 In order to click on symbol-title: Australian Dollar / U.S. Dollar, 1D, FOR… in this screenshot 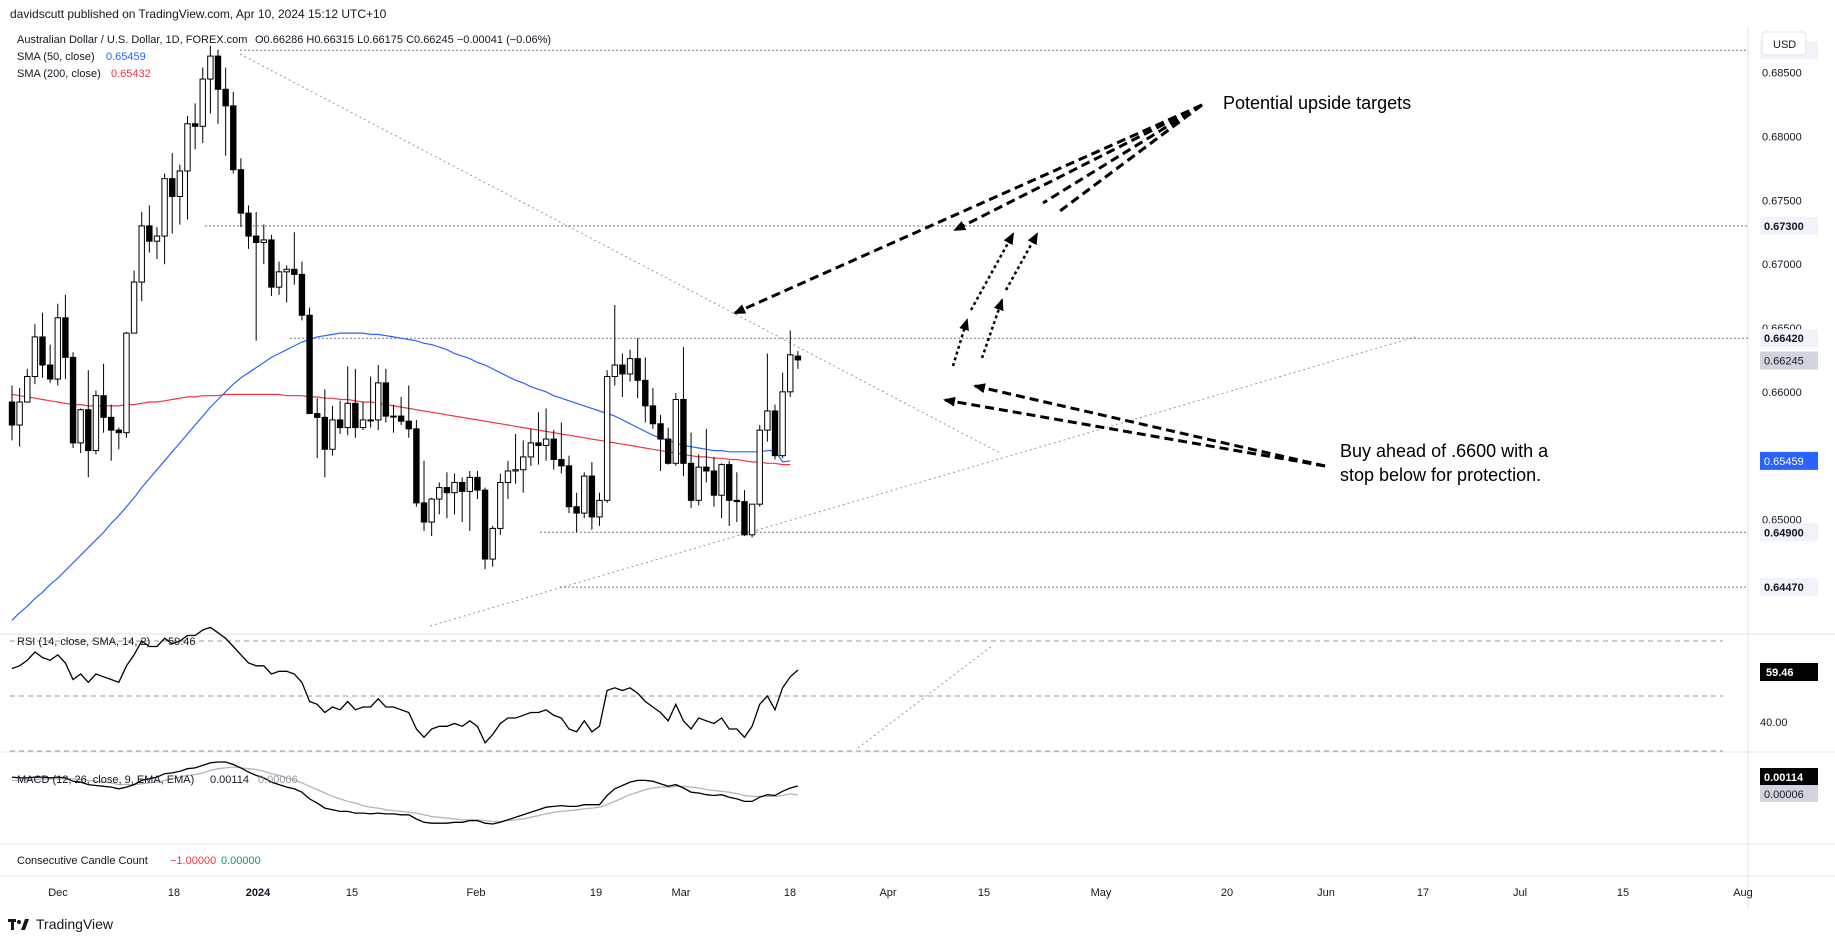, I will do `click(132, 40)`.